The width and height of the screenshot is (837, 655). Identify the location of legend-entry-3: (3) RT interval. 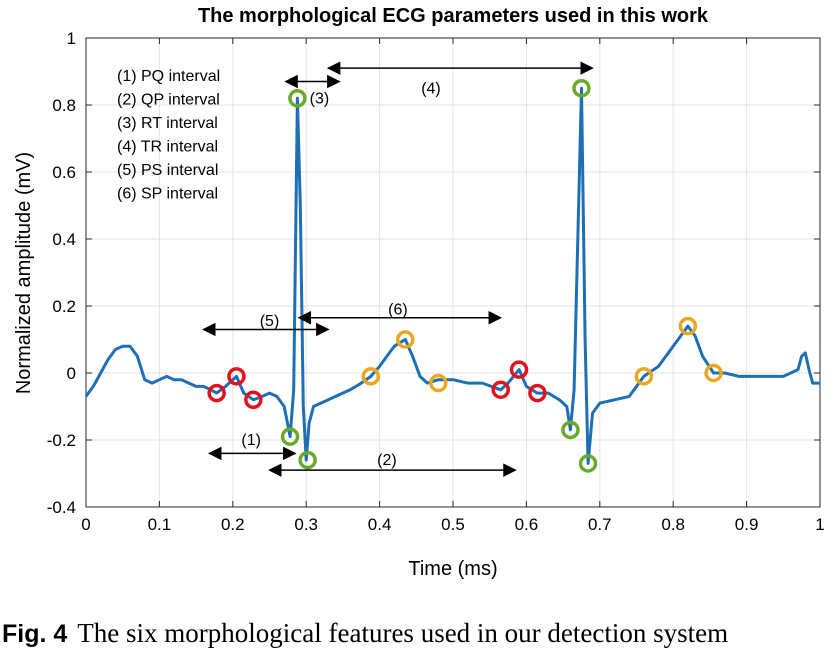
(167, 123).